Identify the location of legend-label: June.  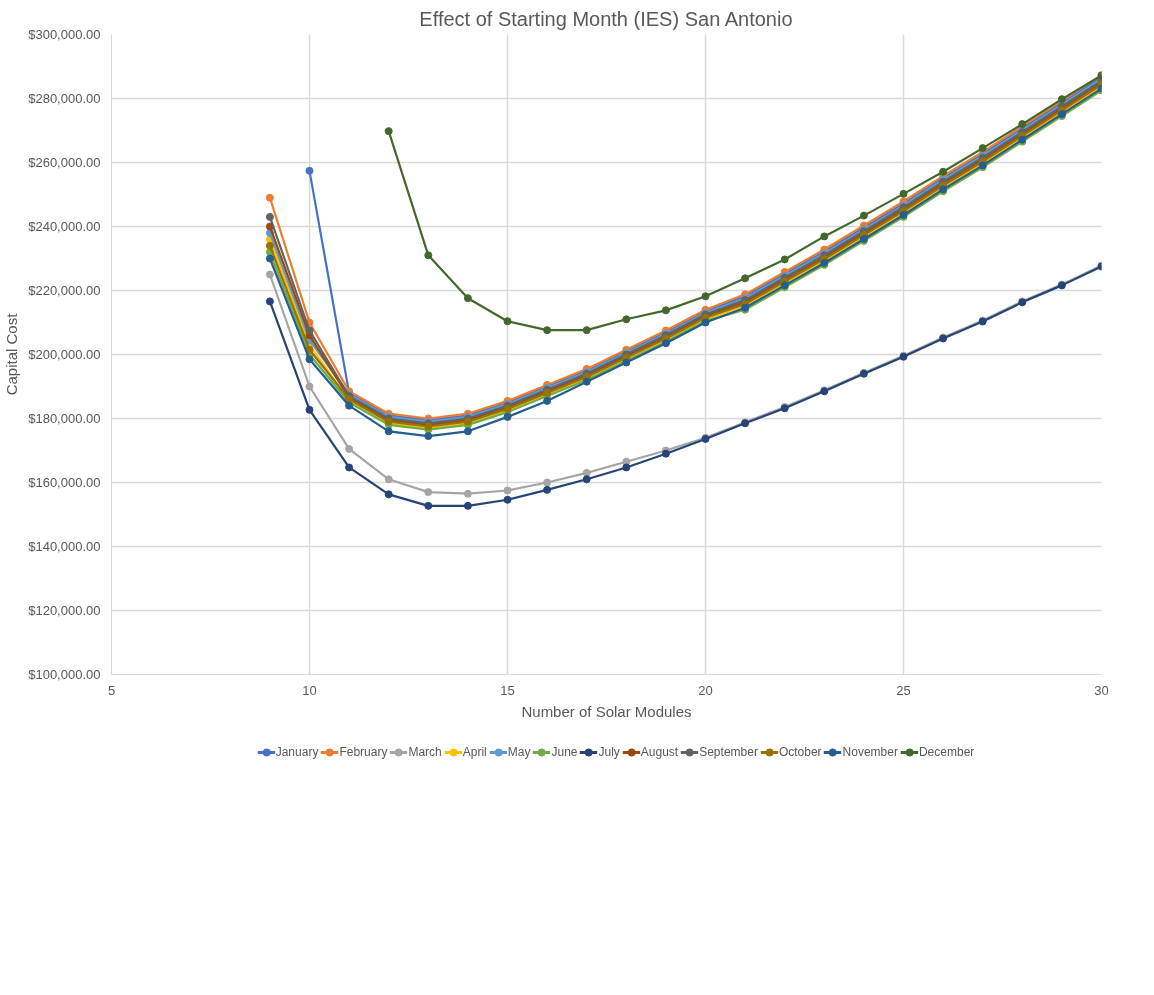
(564, 752).